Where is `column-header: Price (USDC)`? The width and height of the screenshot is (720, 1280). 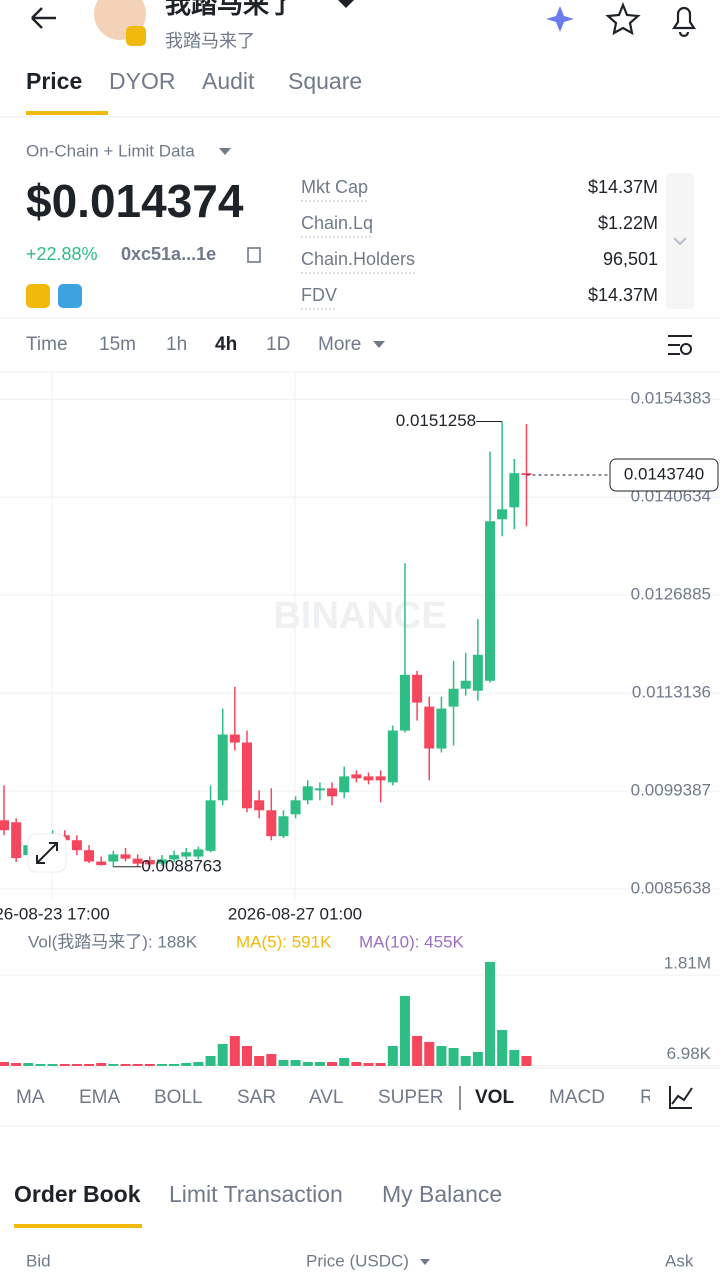 column-header: Price (USDC) is located at coordinates (357, 1260).